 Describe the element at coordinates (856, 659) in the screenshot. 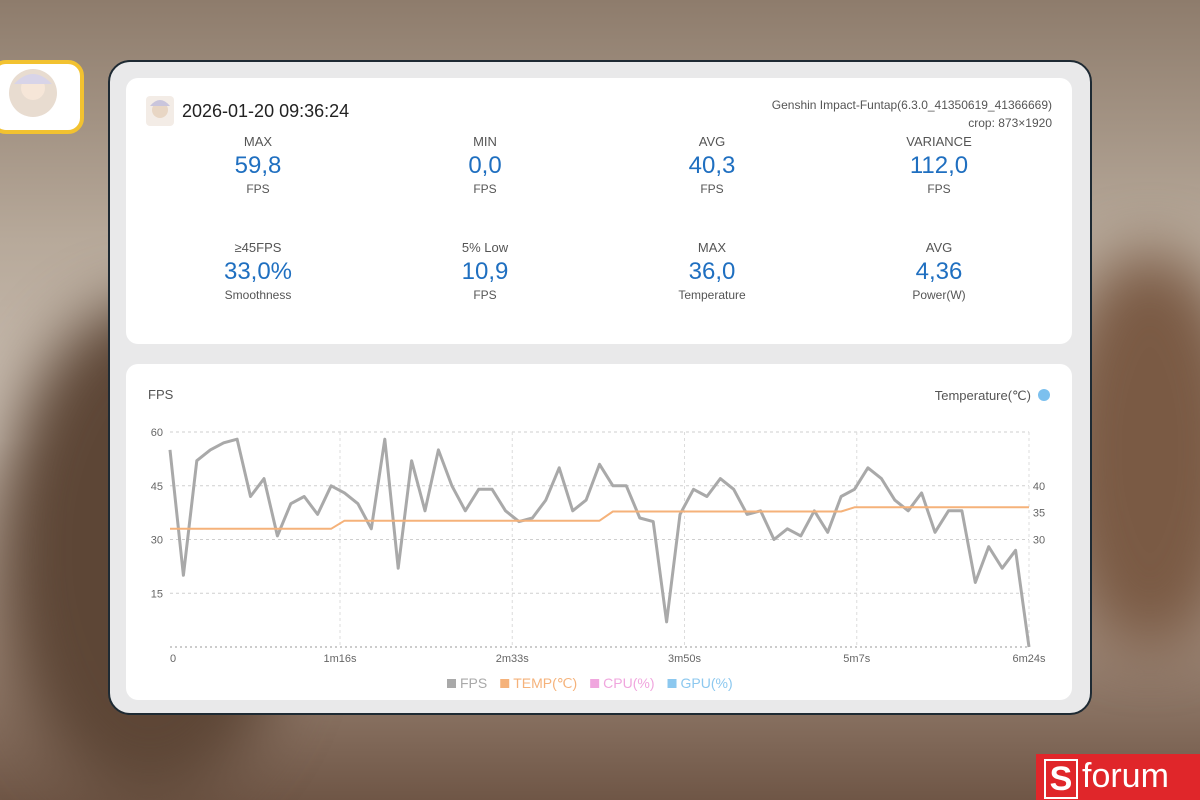

I see `x-tick-label: 5m7s` at that location.